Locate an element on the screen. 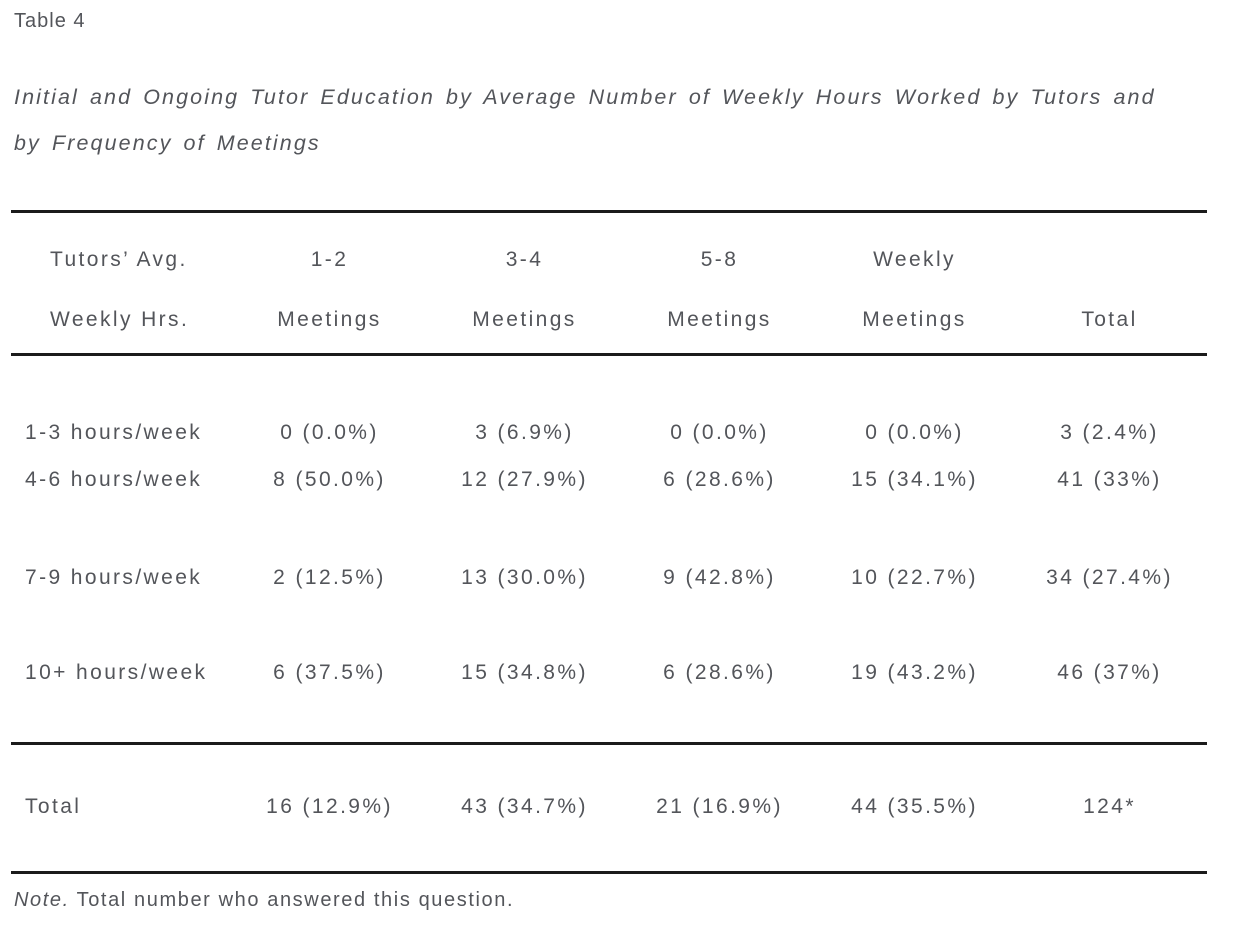 The image size is (1236, 934). table-rule-above-total is located at coordinates (609, 743).